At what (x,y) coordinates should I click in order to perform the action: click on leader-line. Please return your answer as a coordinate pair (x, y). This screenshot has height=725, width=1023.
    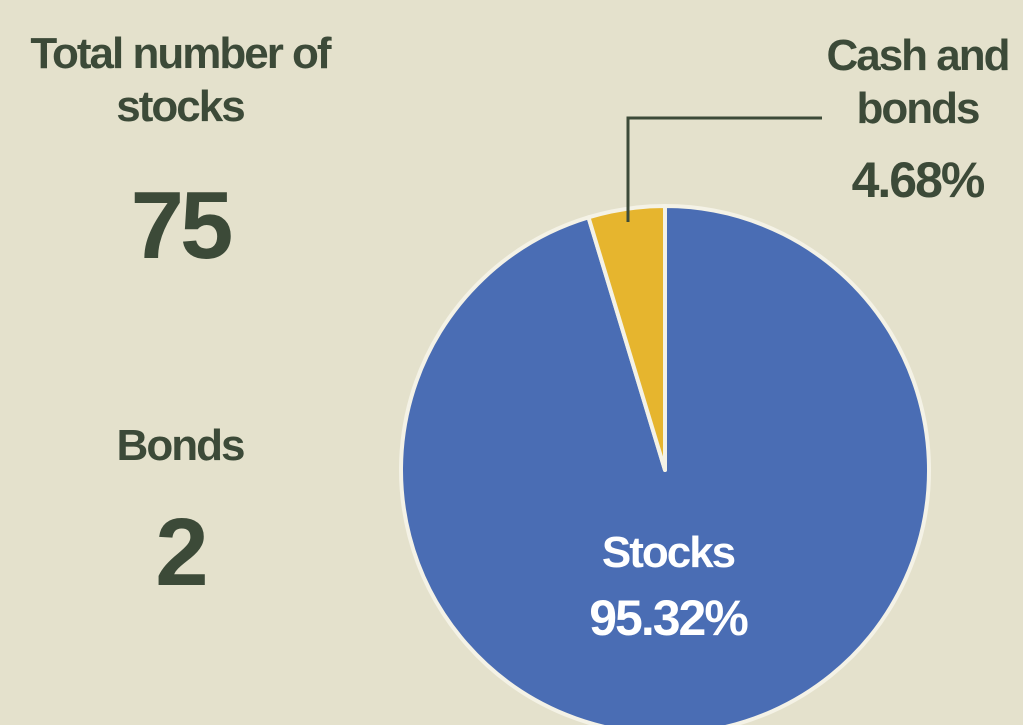
    Looking at the image, I should click on (724, 169).